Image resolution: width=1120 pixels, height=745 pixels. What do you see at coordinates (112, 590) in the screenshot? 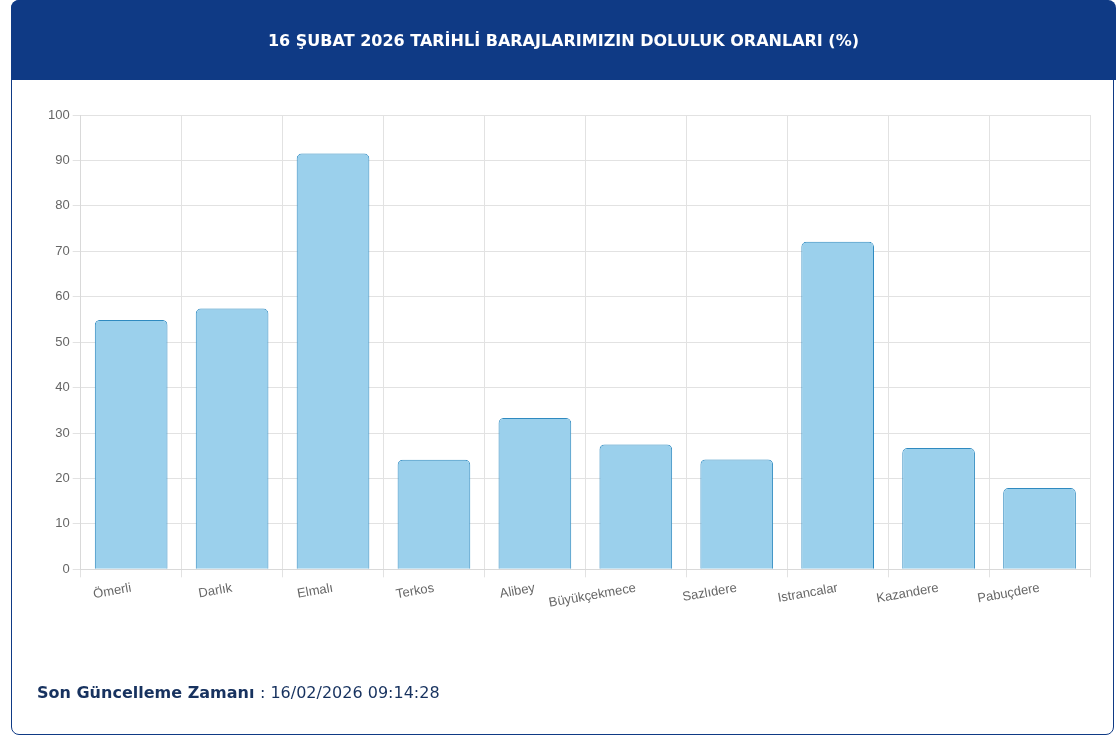
I see `x-tick-label: Ömerli` at bounding box center [112, 590].